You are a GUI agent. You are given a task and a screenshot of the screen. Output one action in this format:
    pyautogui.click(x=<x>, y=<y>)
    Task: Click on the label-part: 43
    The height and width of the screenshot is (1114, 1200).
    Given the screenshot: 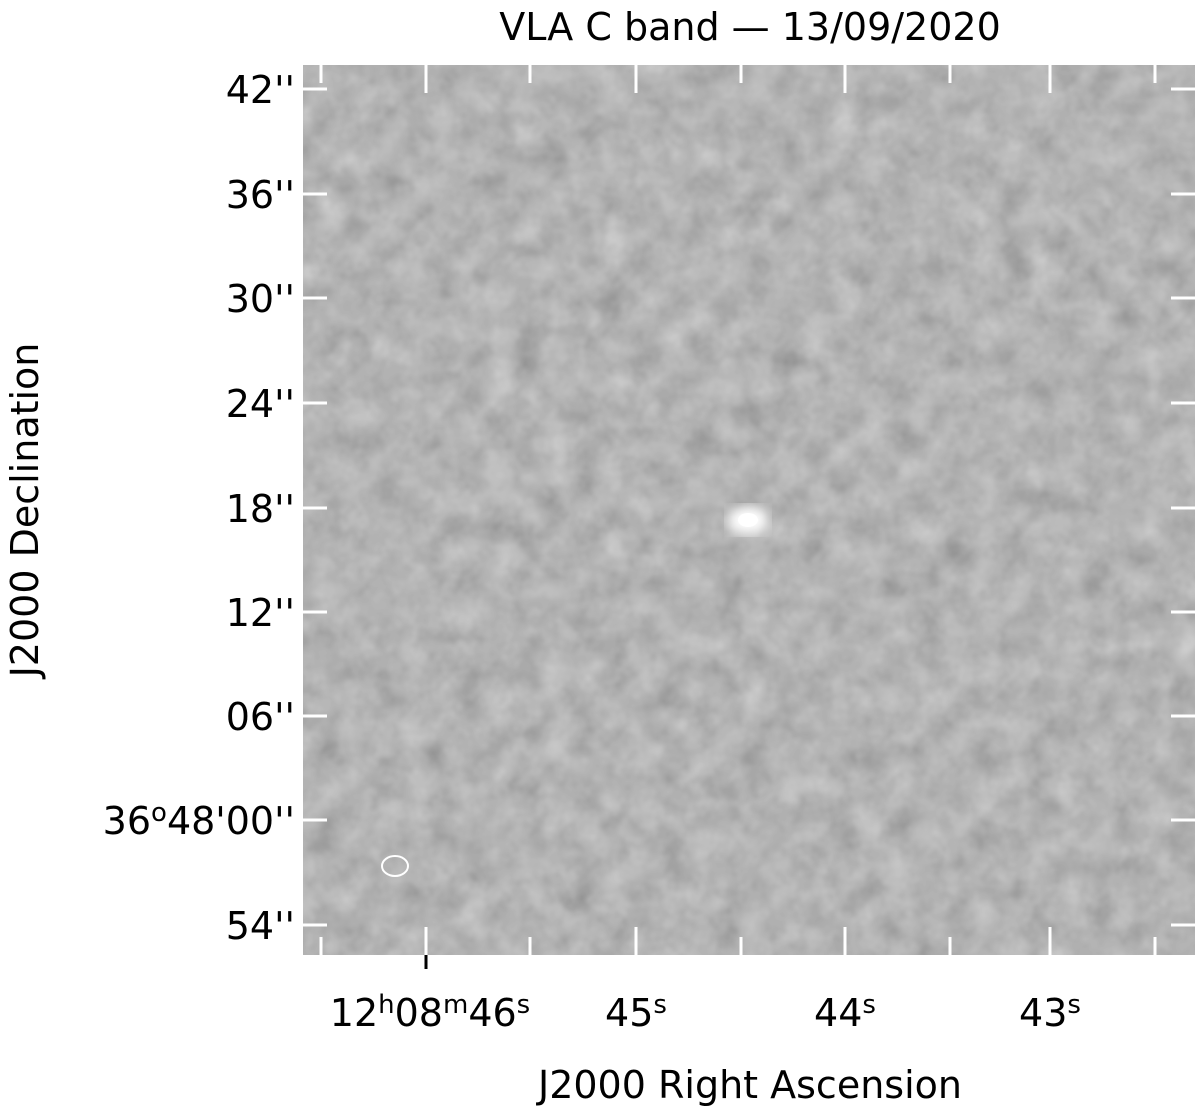 What is the action you would take?
    pyautogui.click(x=1043, y=1013)
    